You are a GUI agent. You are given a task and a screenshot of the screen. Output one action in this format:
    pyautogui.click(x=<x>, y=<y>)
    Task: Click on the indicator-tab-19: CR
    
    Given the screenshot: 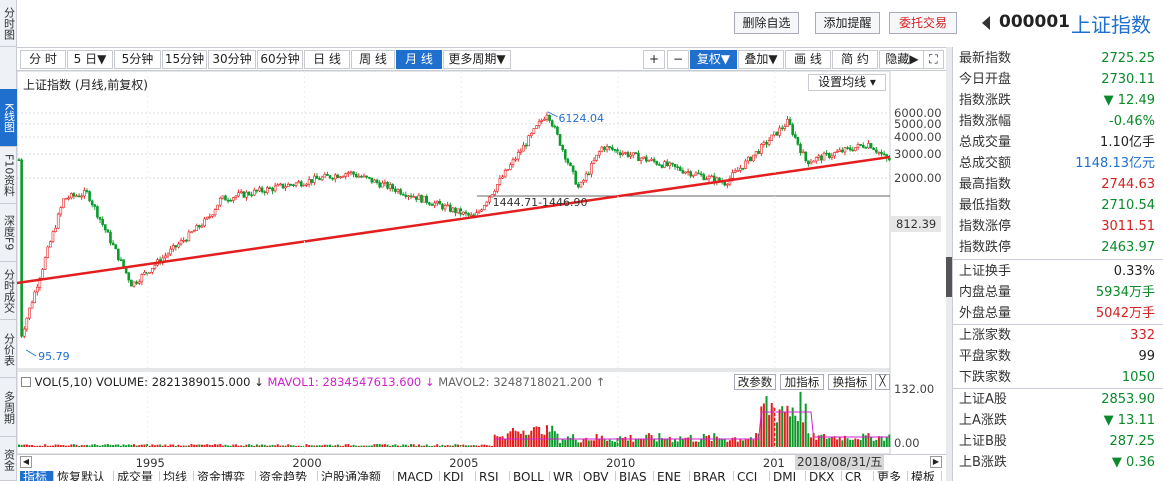 What is the action you would take?
    pyautogui.click(x=858, y=476)
    